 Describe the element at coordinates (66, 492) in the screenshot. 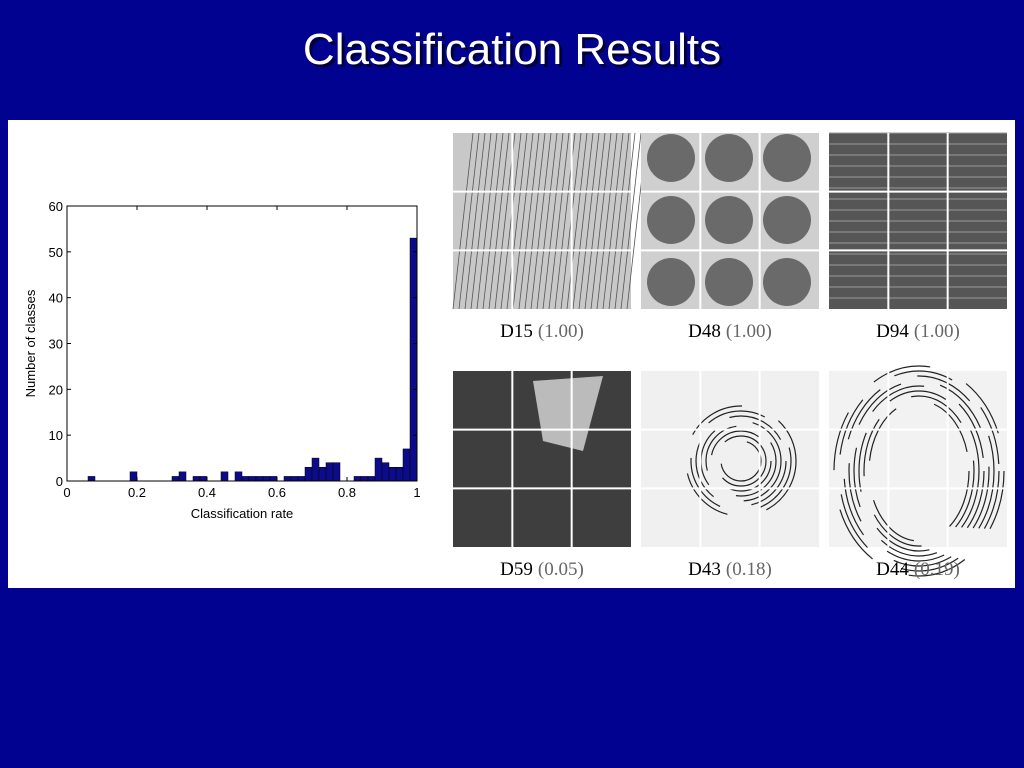

I see `x-tick-label: 0` at that location.